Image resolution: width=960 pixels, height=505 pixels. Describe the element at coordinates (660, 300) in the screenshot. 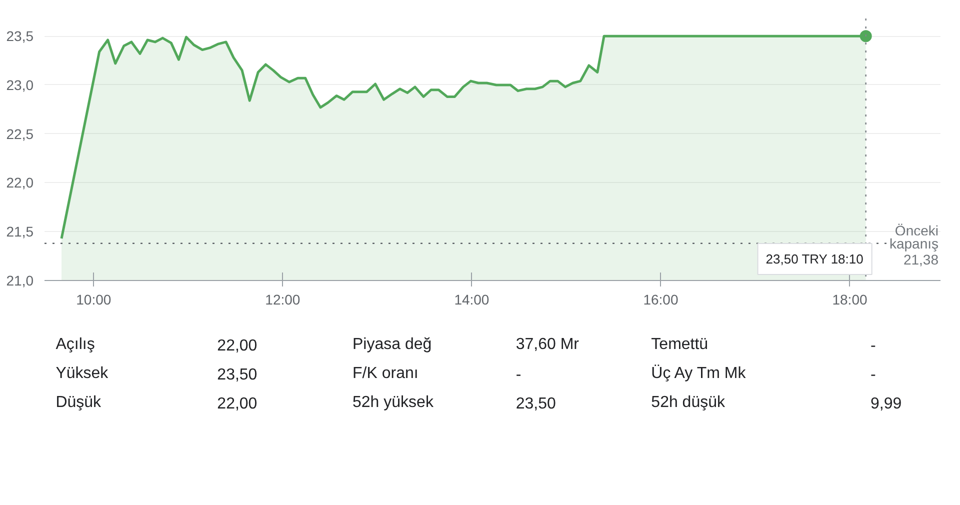

I see `x-tick-label: 16:00` at that location.